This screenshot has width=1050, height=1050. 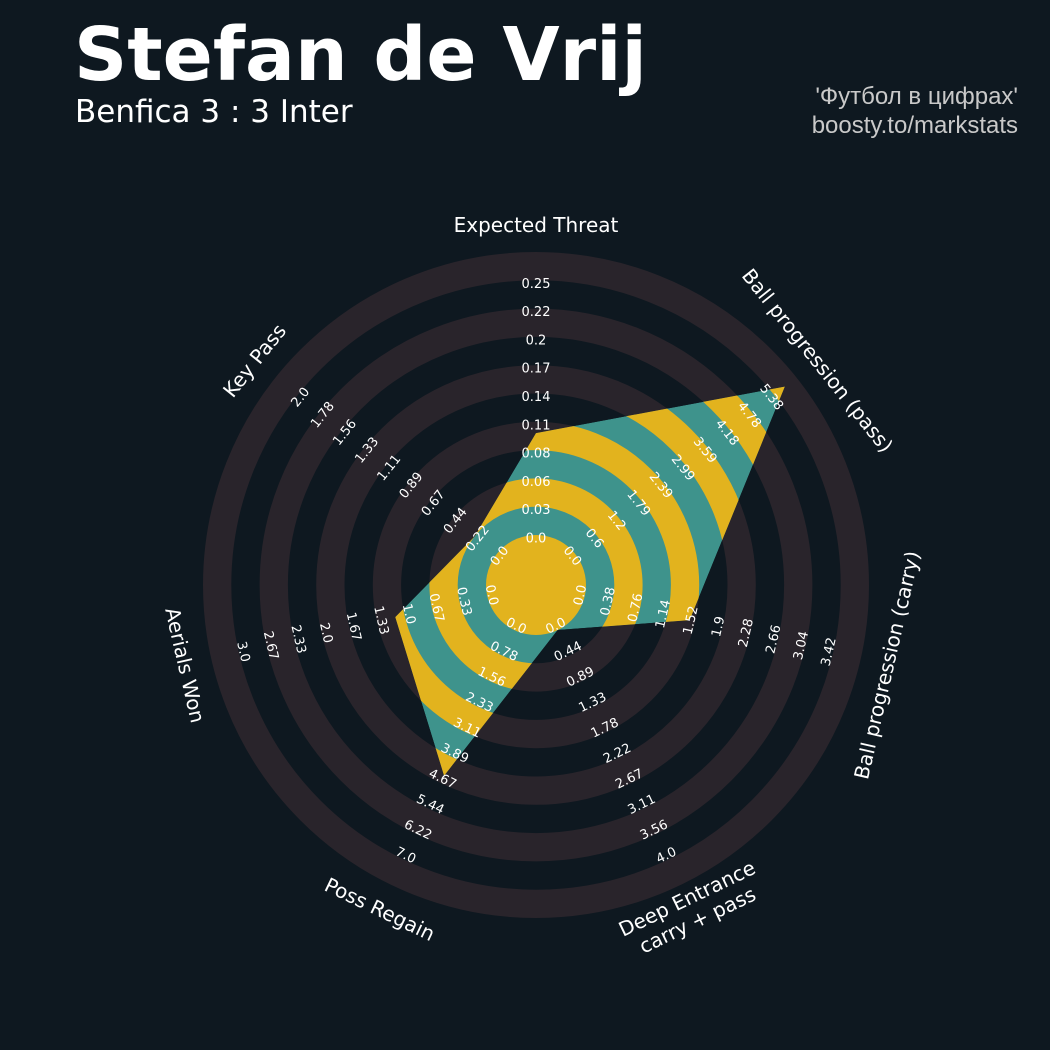 What do you see at coordinates (214, 112) in the screenshot?
I see `match-subtitle: Benfica 3 : 3 Inter` at bounding box center [214, 112].